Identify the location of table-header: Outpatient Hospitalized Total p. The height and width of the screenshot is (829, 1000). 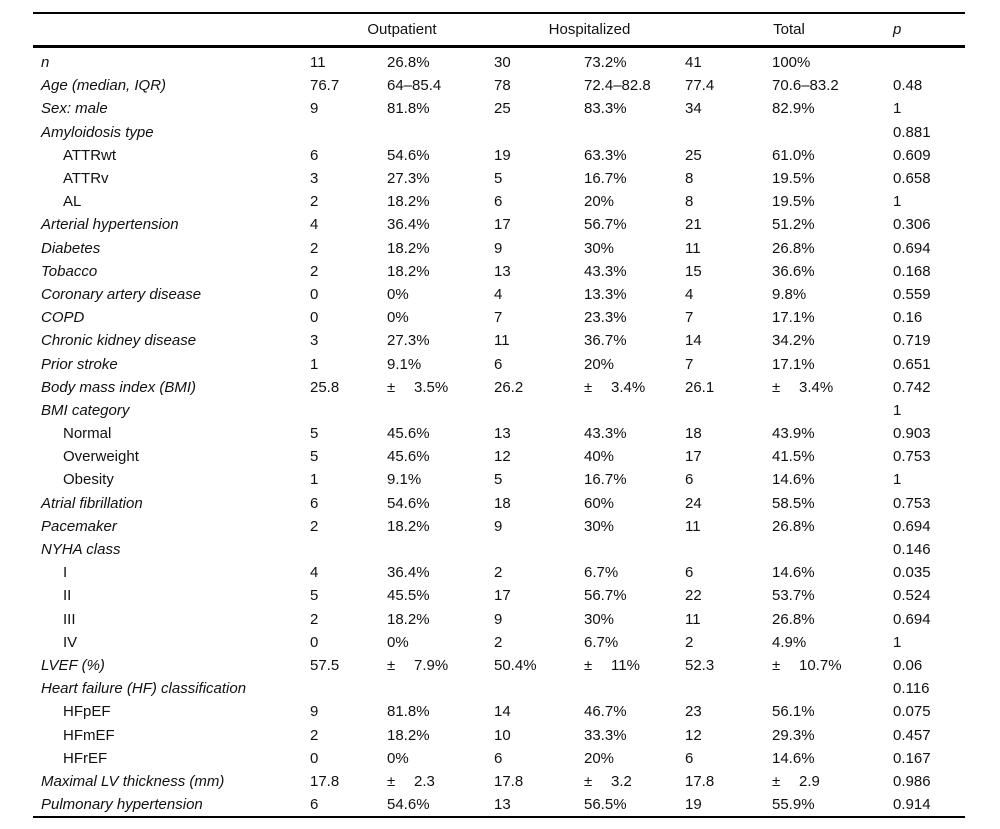
(499, 30).